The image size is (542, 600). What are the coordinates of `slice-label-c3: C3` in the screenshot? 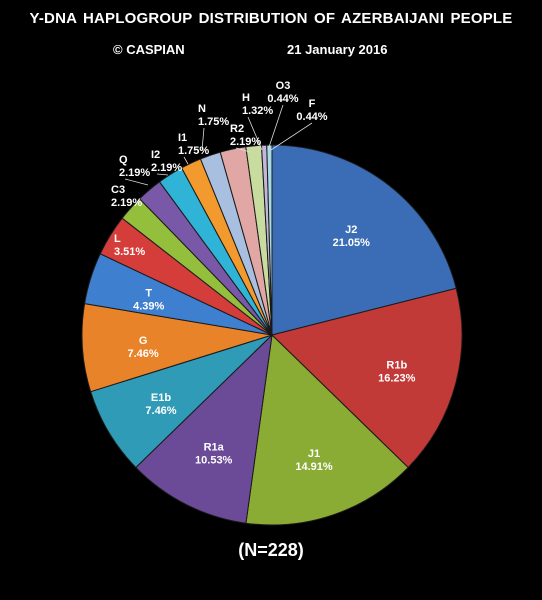 It's located at (118, 190).